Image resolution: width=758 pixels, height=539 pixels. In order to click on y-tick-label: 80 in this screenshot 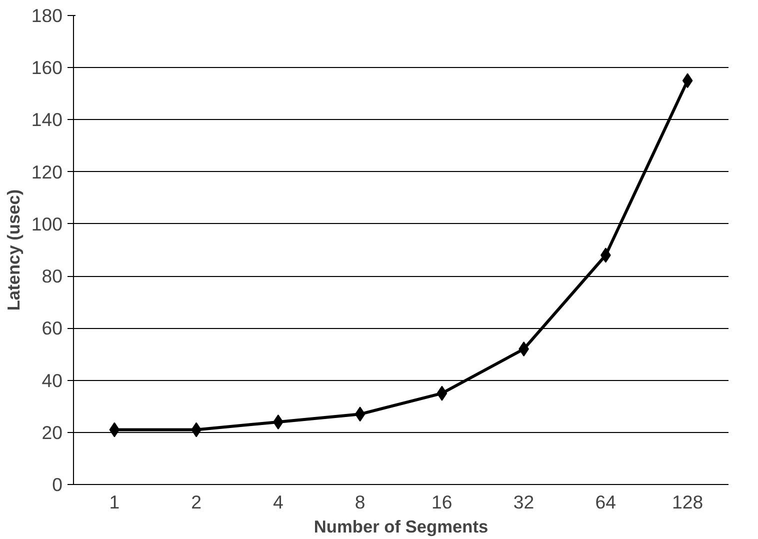, I will do `click(52, 276)`.